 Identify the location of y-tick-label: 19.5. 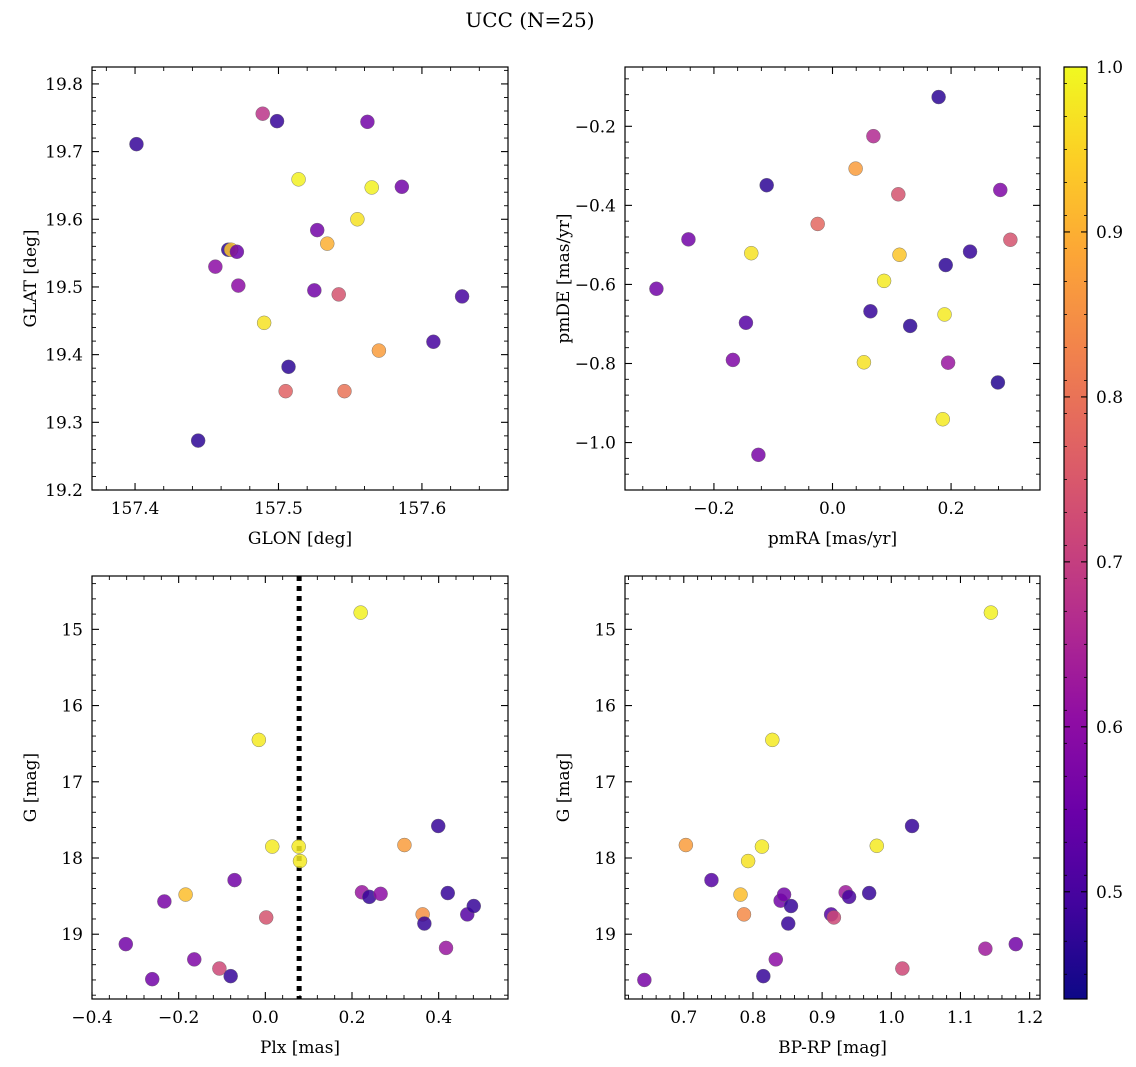
(64, 288).